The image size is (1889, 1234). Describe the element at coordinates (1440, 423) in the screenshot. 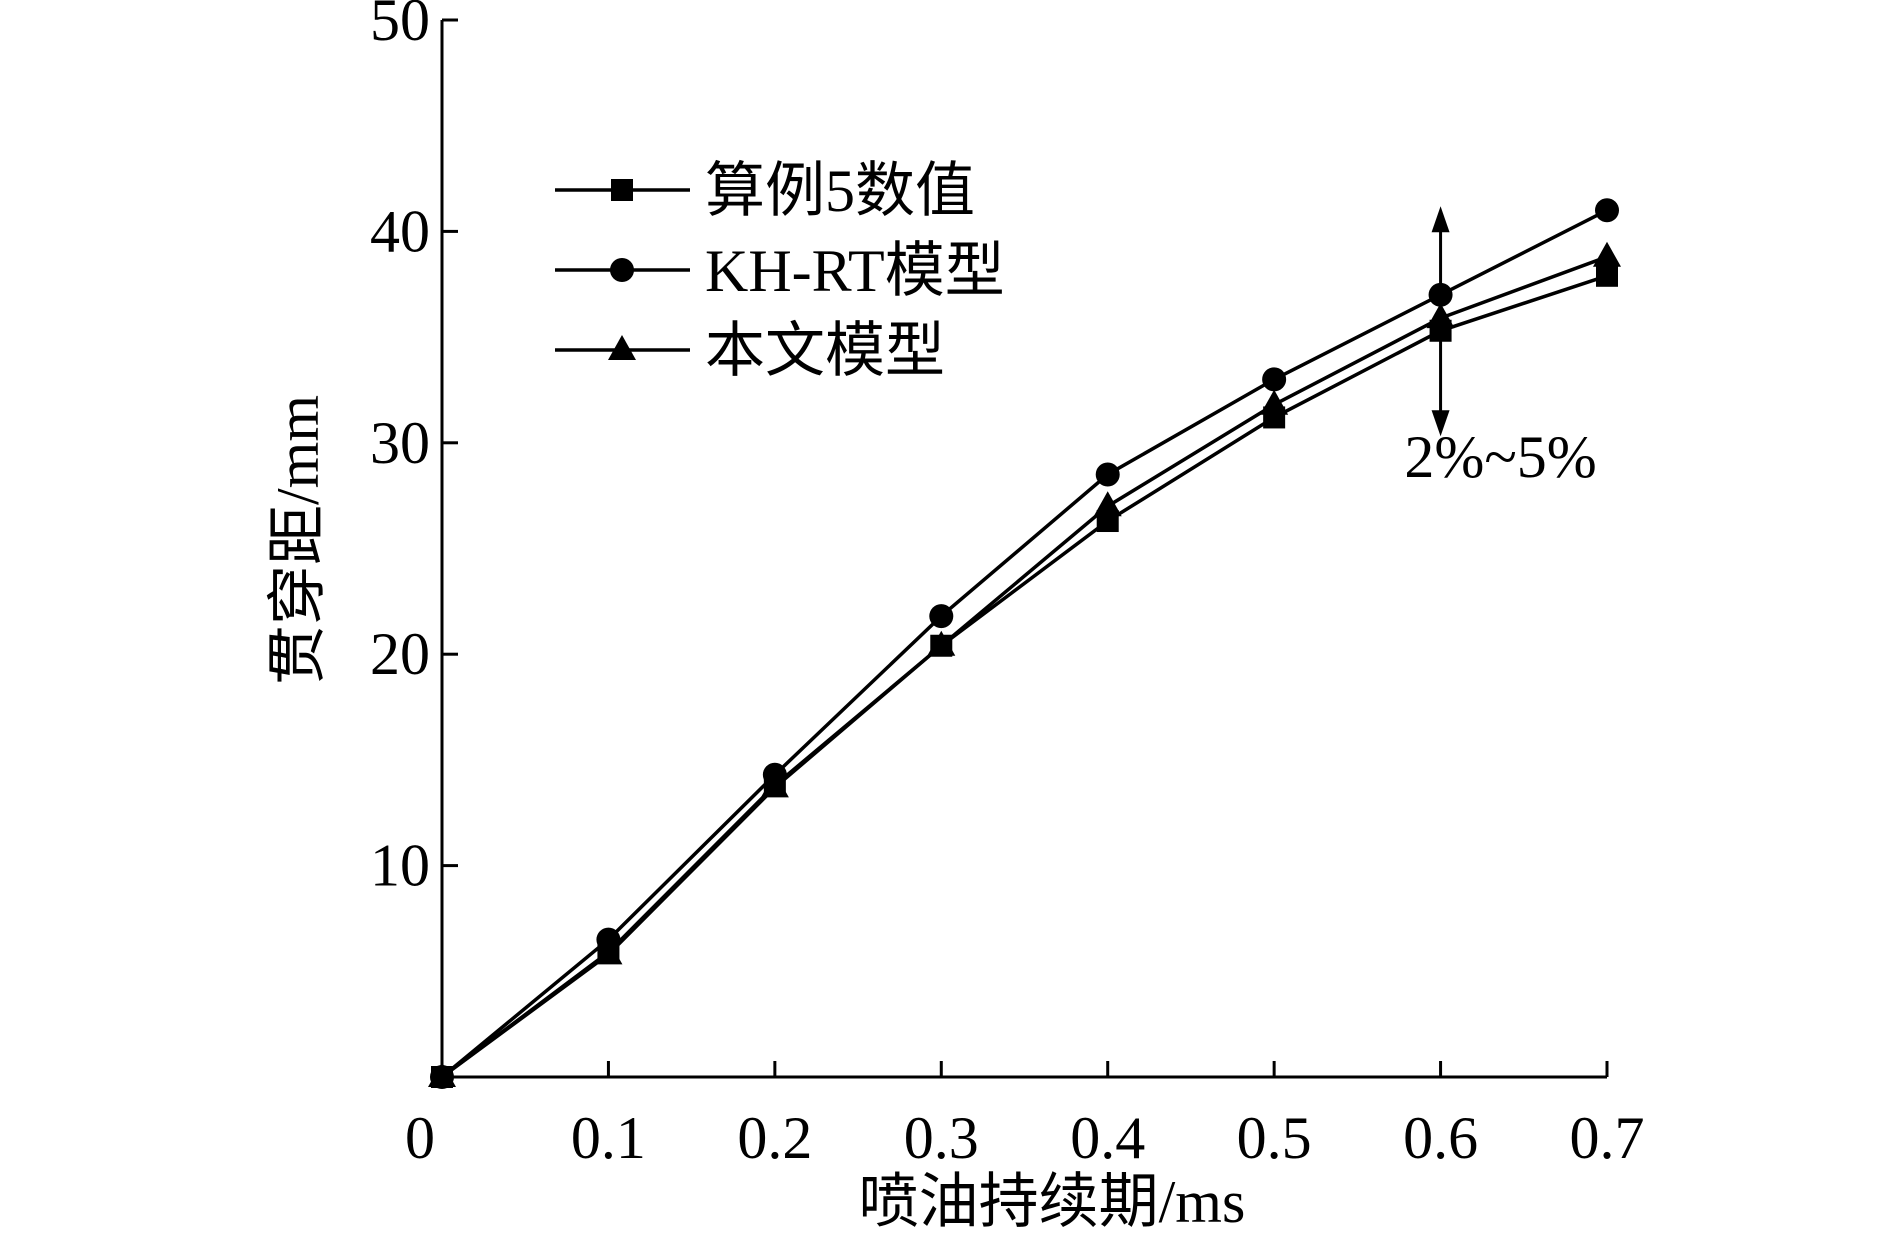

I see `annotation-arrowhead-down` at that location.